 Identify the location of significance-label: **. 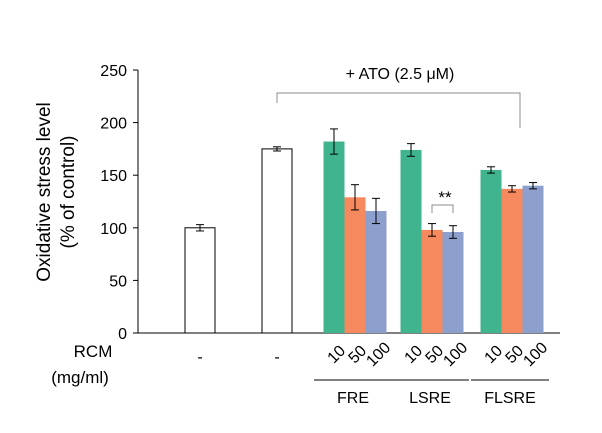
(445, 197).